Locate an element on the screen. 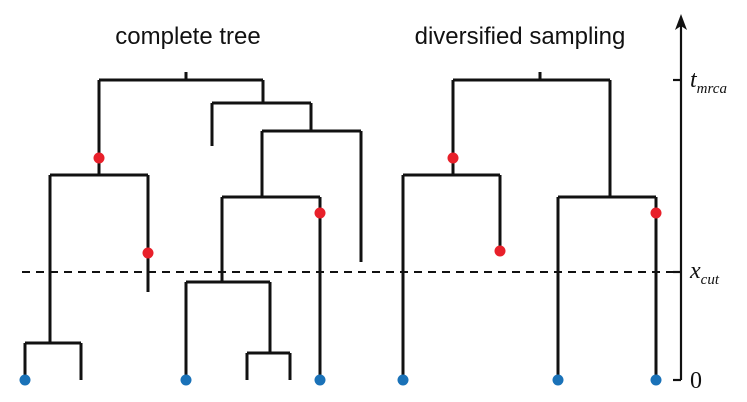 This screenshot has width=747, height=402. time-axis: tmrca xcut 0 is located at coordinates (700, 204).